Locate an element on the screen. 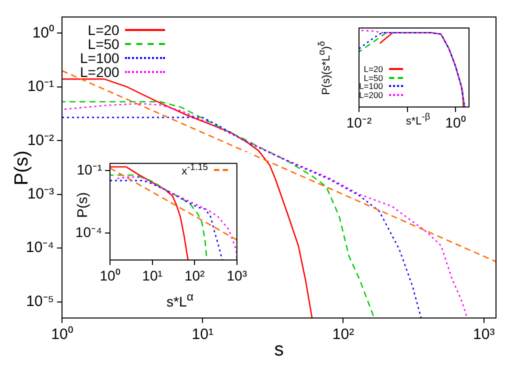 The width and height of the screenshot is (522, 365). y-tick-label: 10⁰ is located at coordinates (43, 33).